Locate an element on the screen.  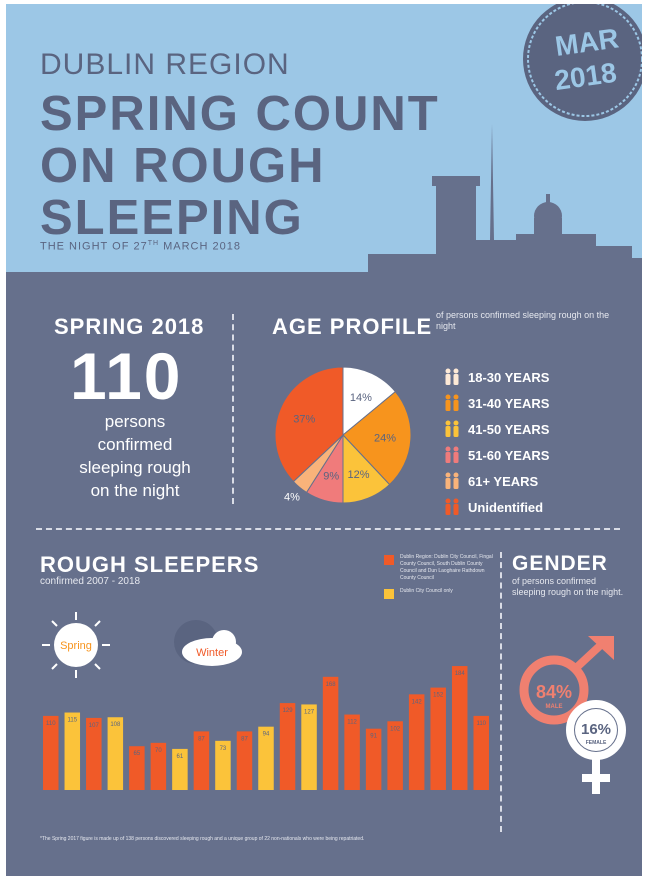
winter-label: Winter is located at coordinates (212, 653).